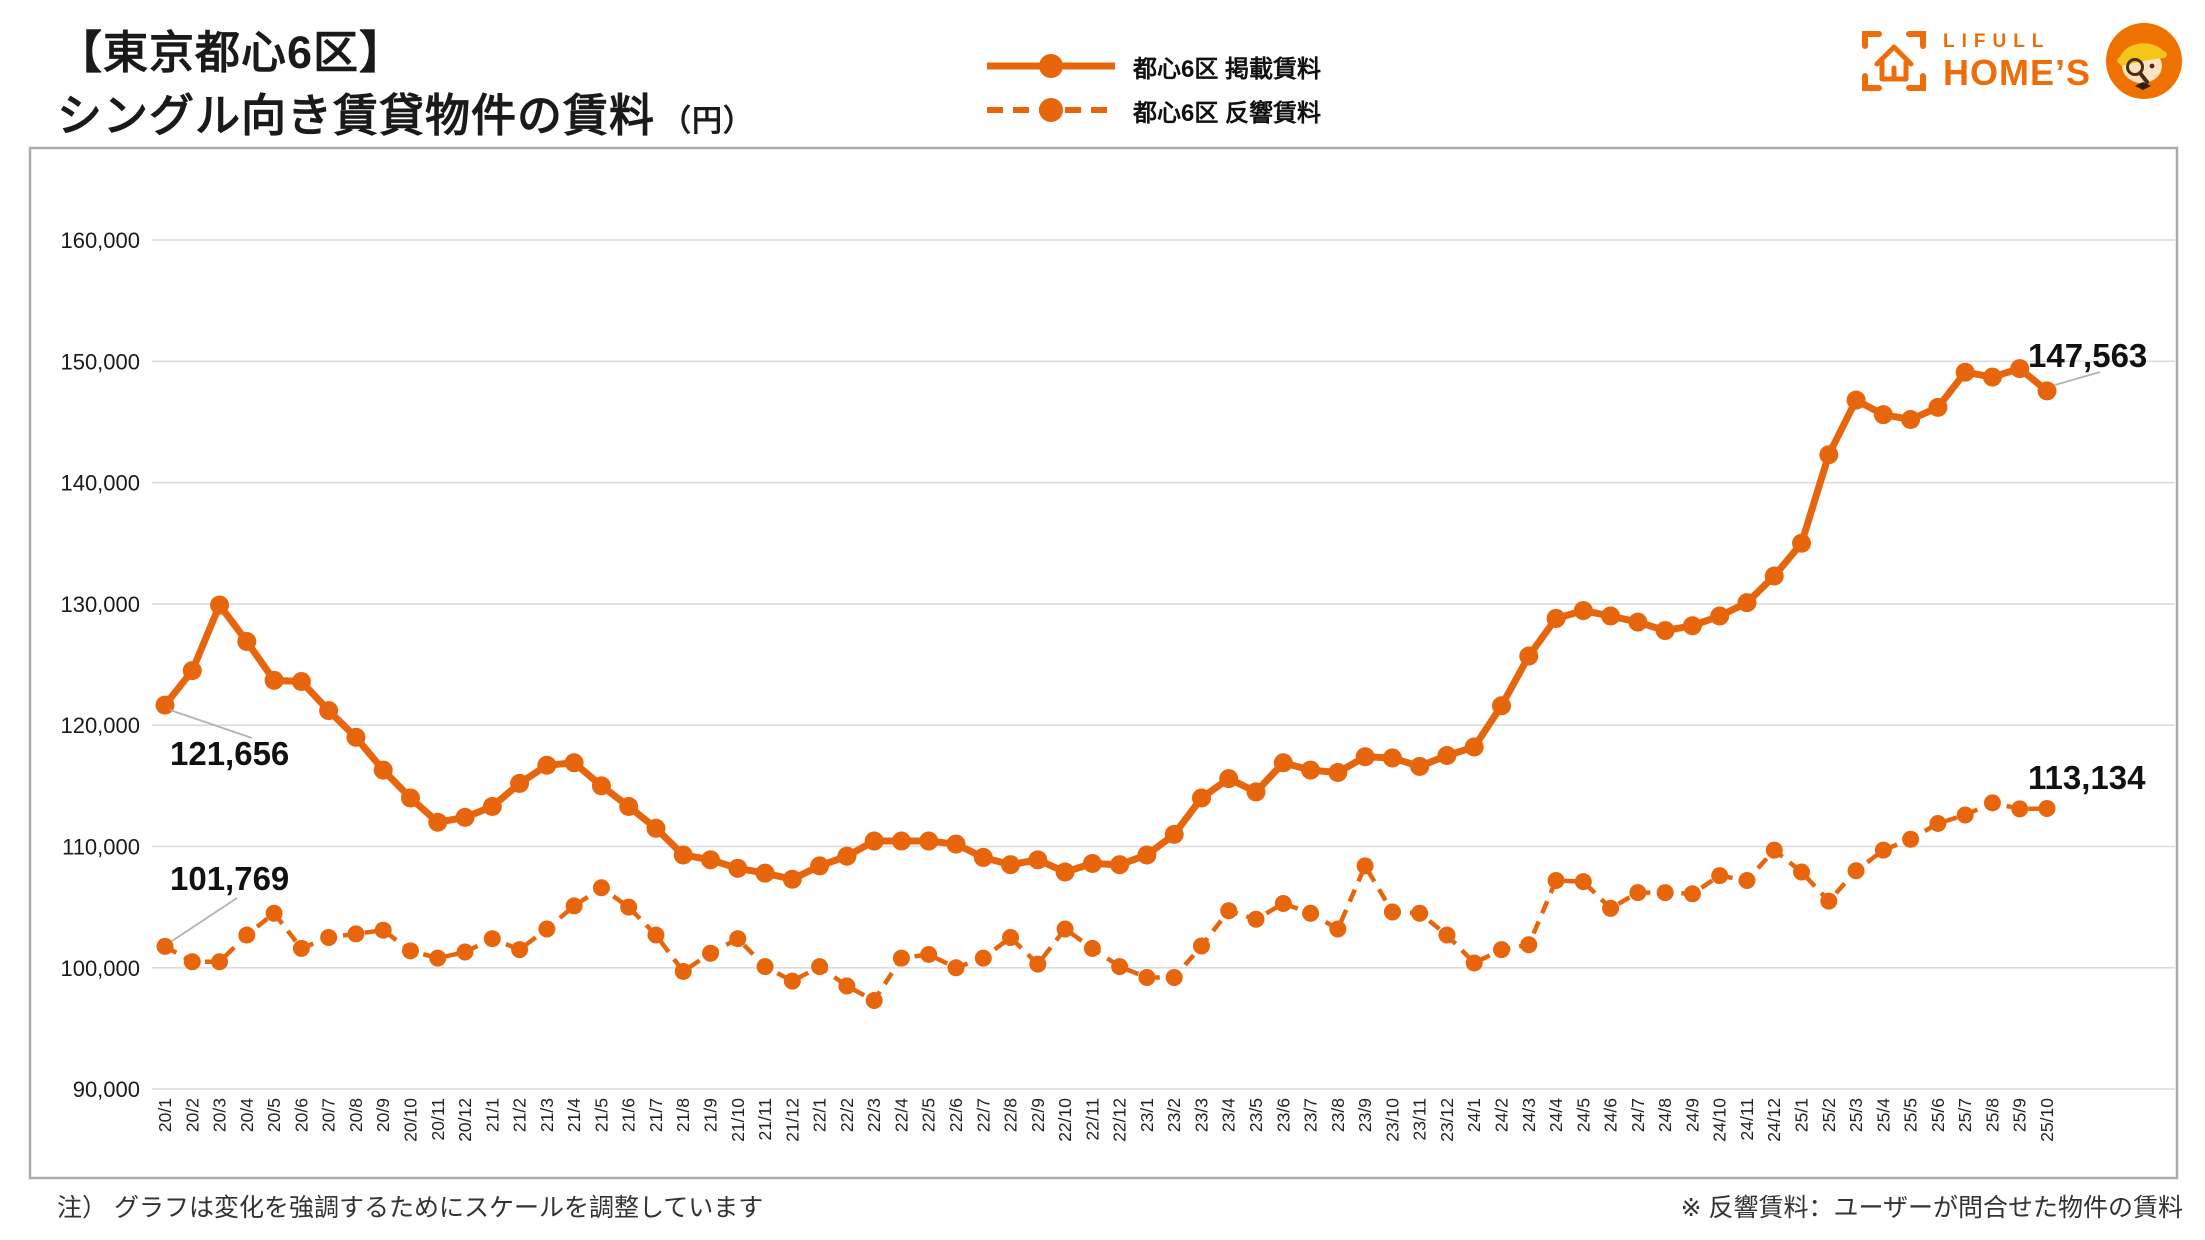  What do you see at coordinates (231, 52) in the screenshot?
I see `title-line1: 【東京都心6区】` at bounding box center [231, 52].